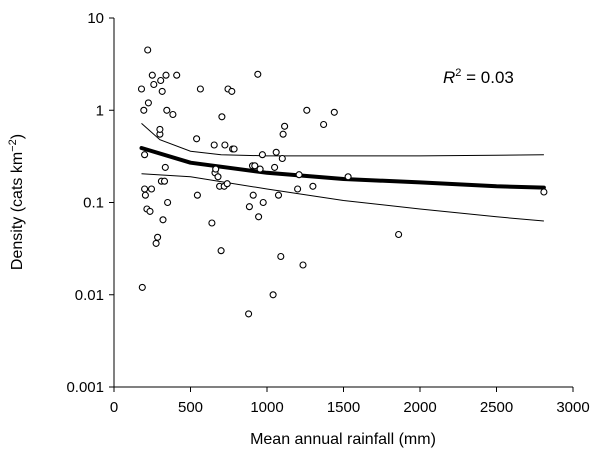 Image resolution: width=603 pixels, height=451 pixels. What do you see at coordinates (100, 110) in the screenshot?
I see `y-tick-label: 1` at bounding box center [100, 110].